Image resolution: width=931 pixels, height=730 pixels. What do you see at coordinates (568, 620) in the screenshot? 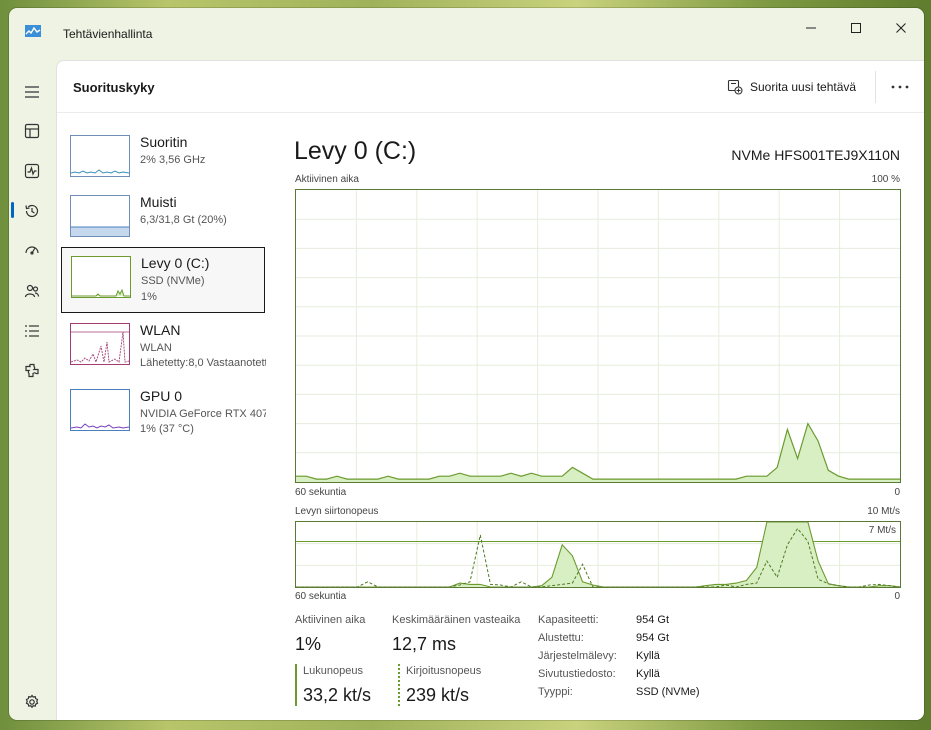
I see `capacity-label: Kapasiteetti:` at bounding box center [568, 620].